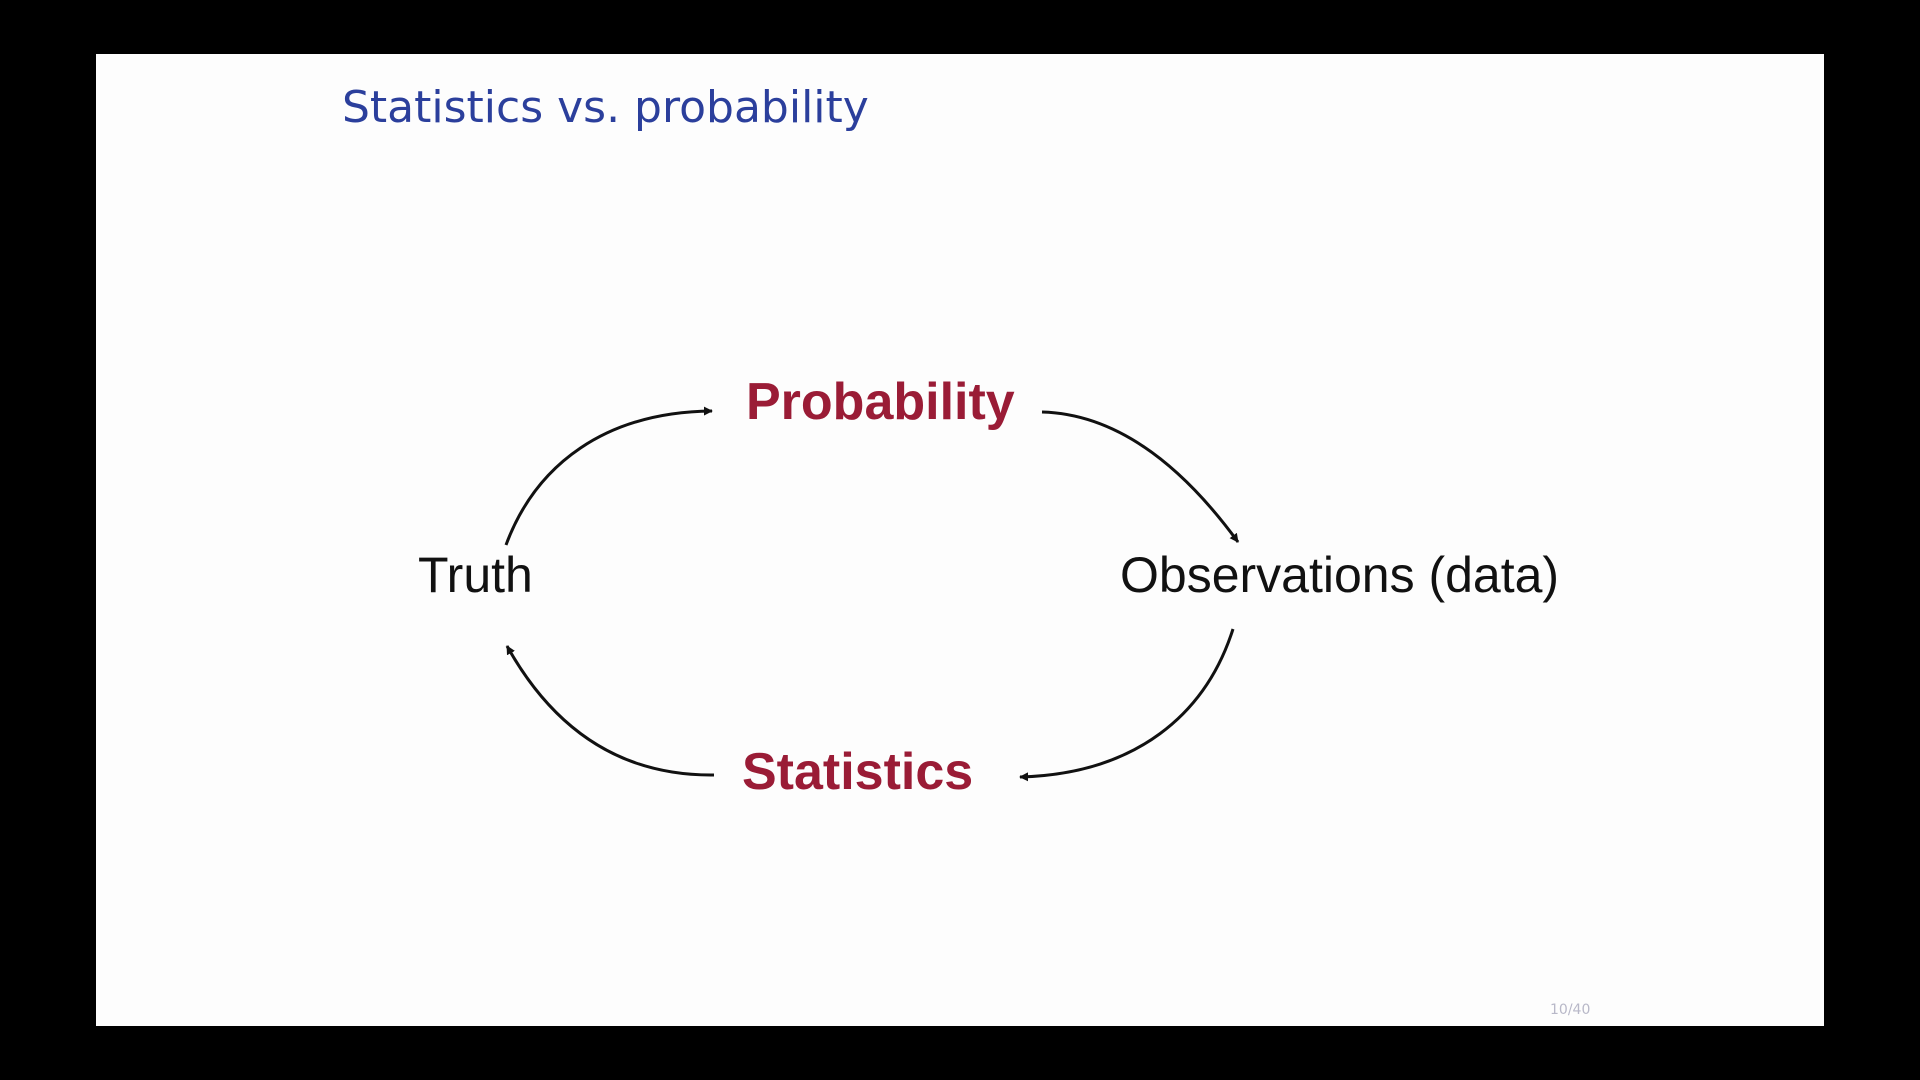  I want to click on node-observations: Observations (data), so click(1340, 575).